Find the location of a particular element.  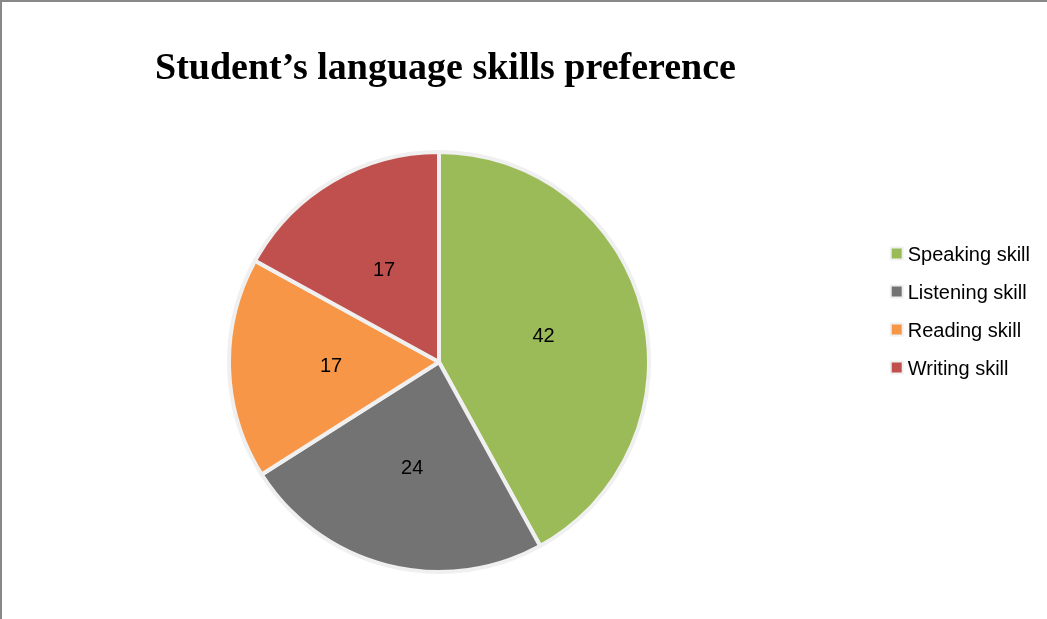

data-label: 24 is located at coordinates (412, 466).